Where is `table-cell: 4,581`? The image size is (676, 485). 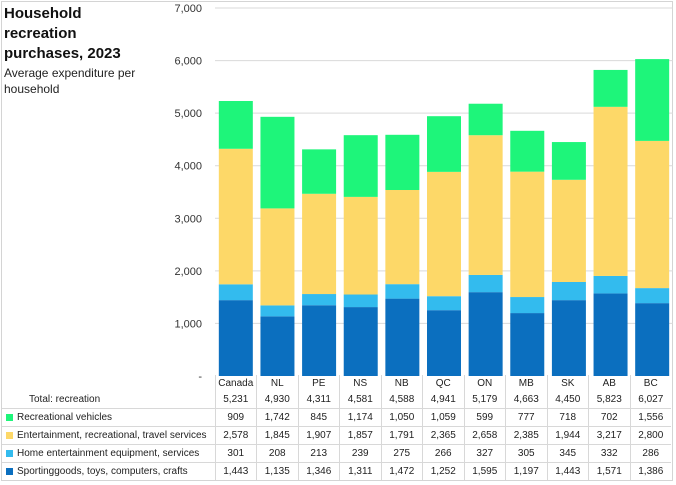 table-cell: 4,581 is located at coordinates (360, 400).